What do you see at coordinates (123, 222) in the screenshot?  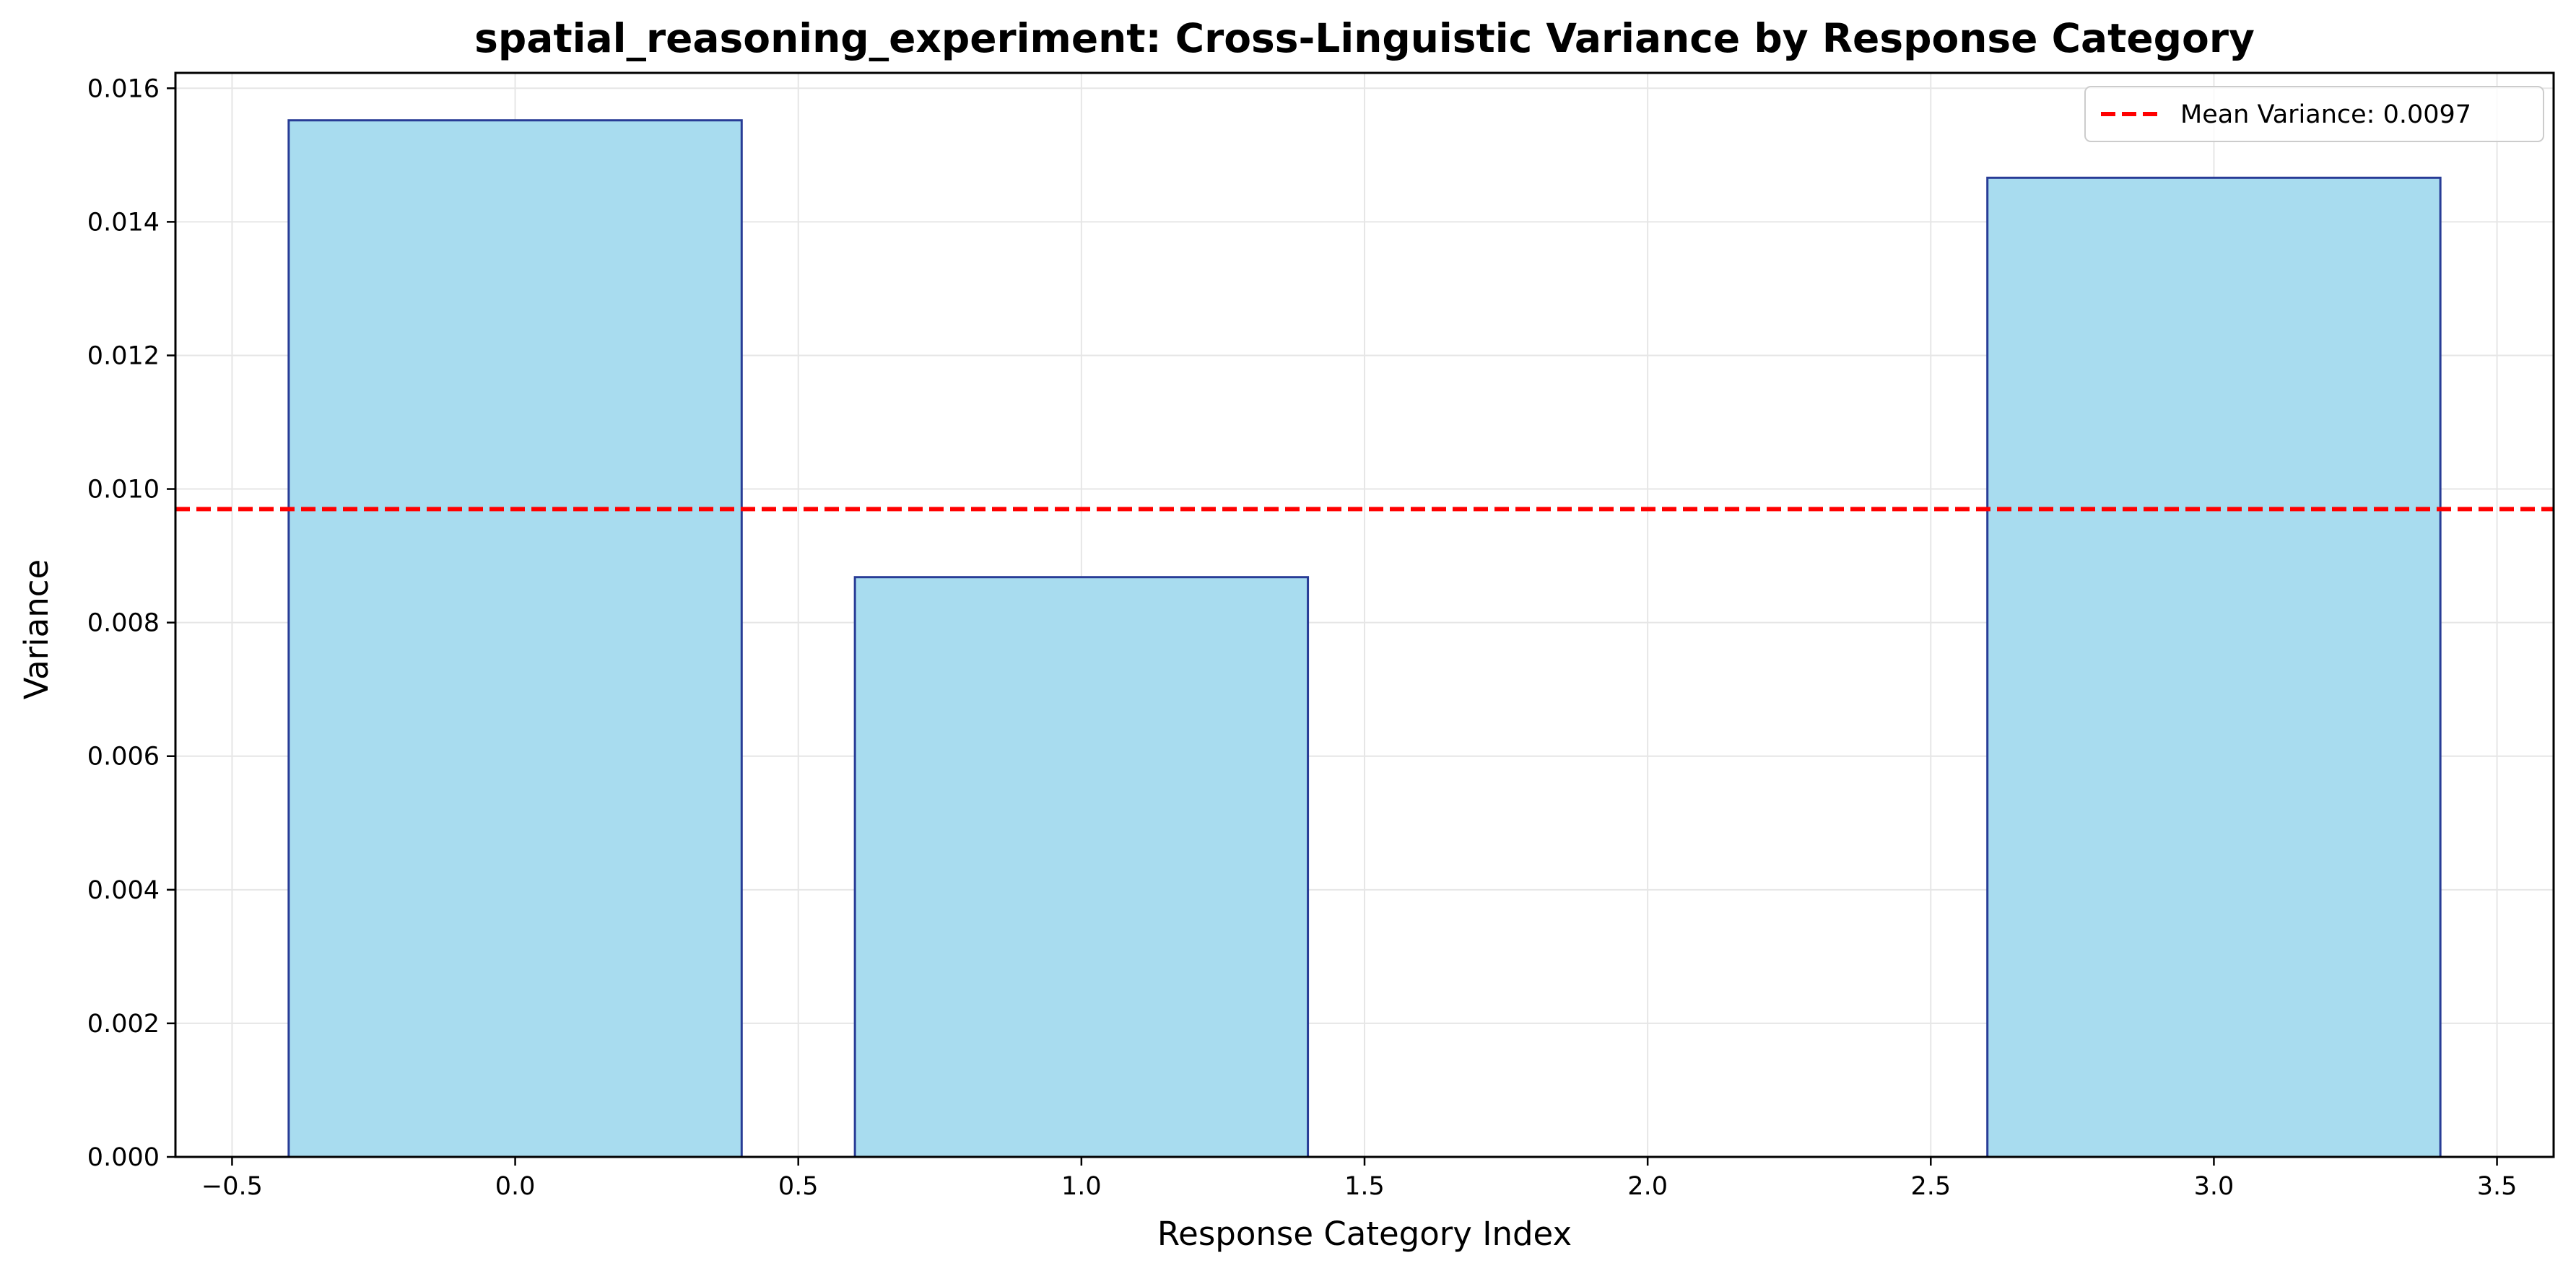 I see `y-tick-label: 0.014` at bounding box center [123, 222].